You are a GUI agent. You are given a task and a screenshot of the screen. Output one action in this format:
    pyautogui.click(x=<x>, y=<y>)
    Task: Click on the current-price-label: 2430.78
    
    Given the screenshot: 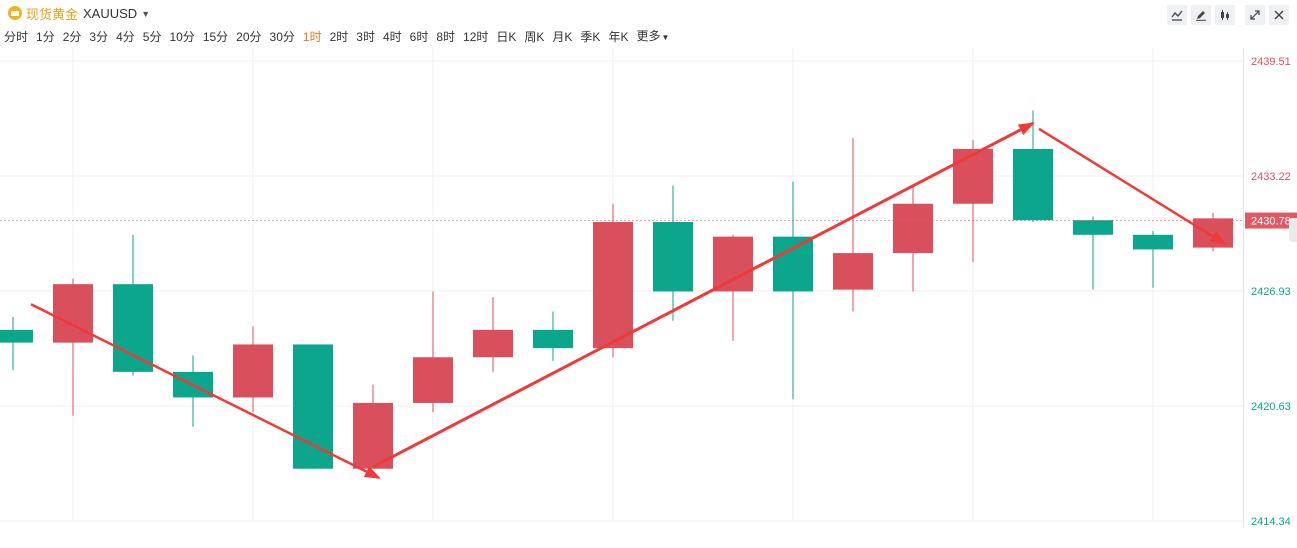 What is the action you would take?
    pyautogui.click(x=1271, y=222)
    